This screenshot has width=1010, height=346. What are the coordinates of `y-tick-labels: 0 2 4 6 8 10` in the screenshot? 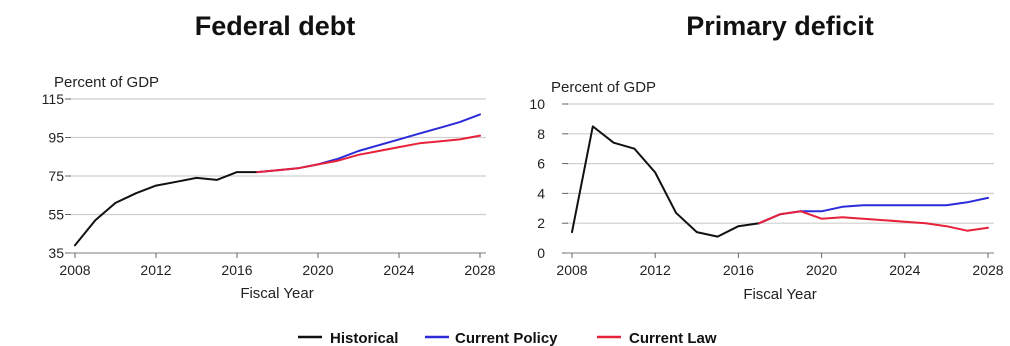 It's located at (548, 178).